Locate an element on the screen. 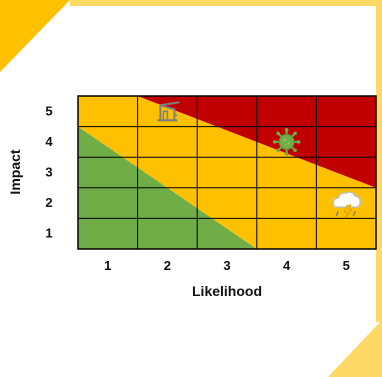 The width and height of the screenshot is (382, 377). x-tick-label: 2 is located at coordinates (167, 265).